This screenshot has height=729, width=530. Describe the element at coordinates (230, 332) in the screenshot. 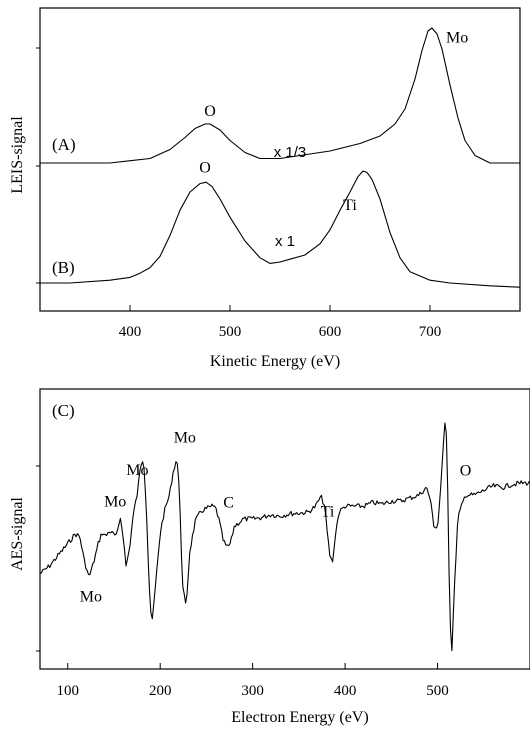

I see `leis-x-tick-label-500: 500` at that location.